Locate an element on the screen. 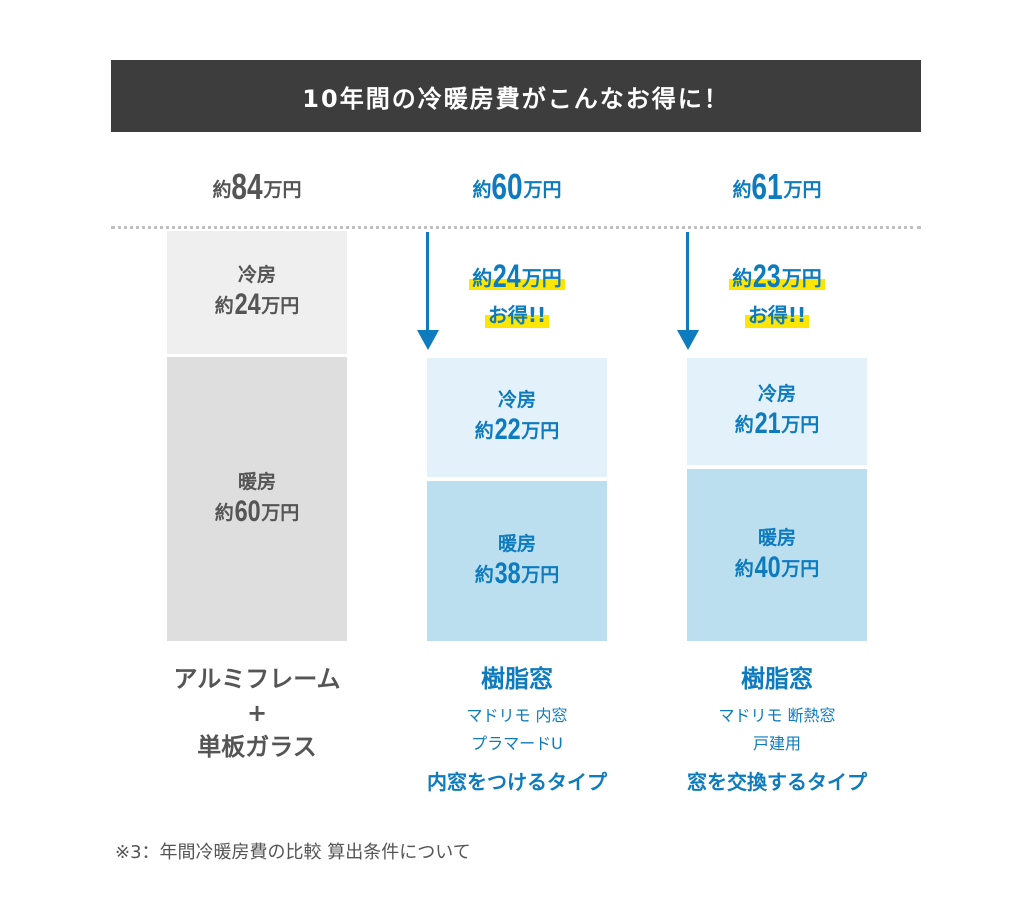  savings-callout: 約24万円 お得!! is located at coordinates (517, 293).